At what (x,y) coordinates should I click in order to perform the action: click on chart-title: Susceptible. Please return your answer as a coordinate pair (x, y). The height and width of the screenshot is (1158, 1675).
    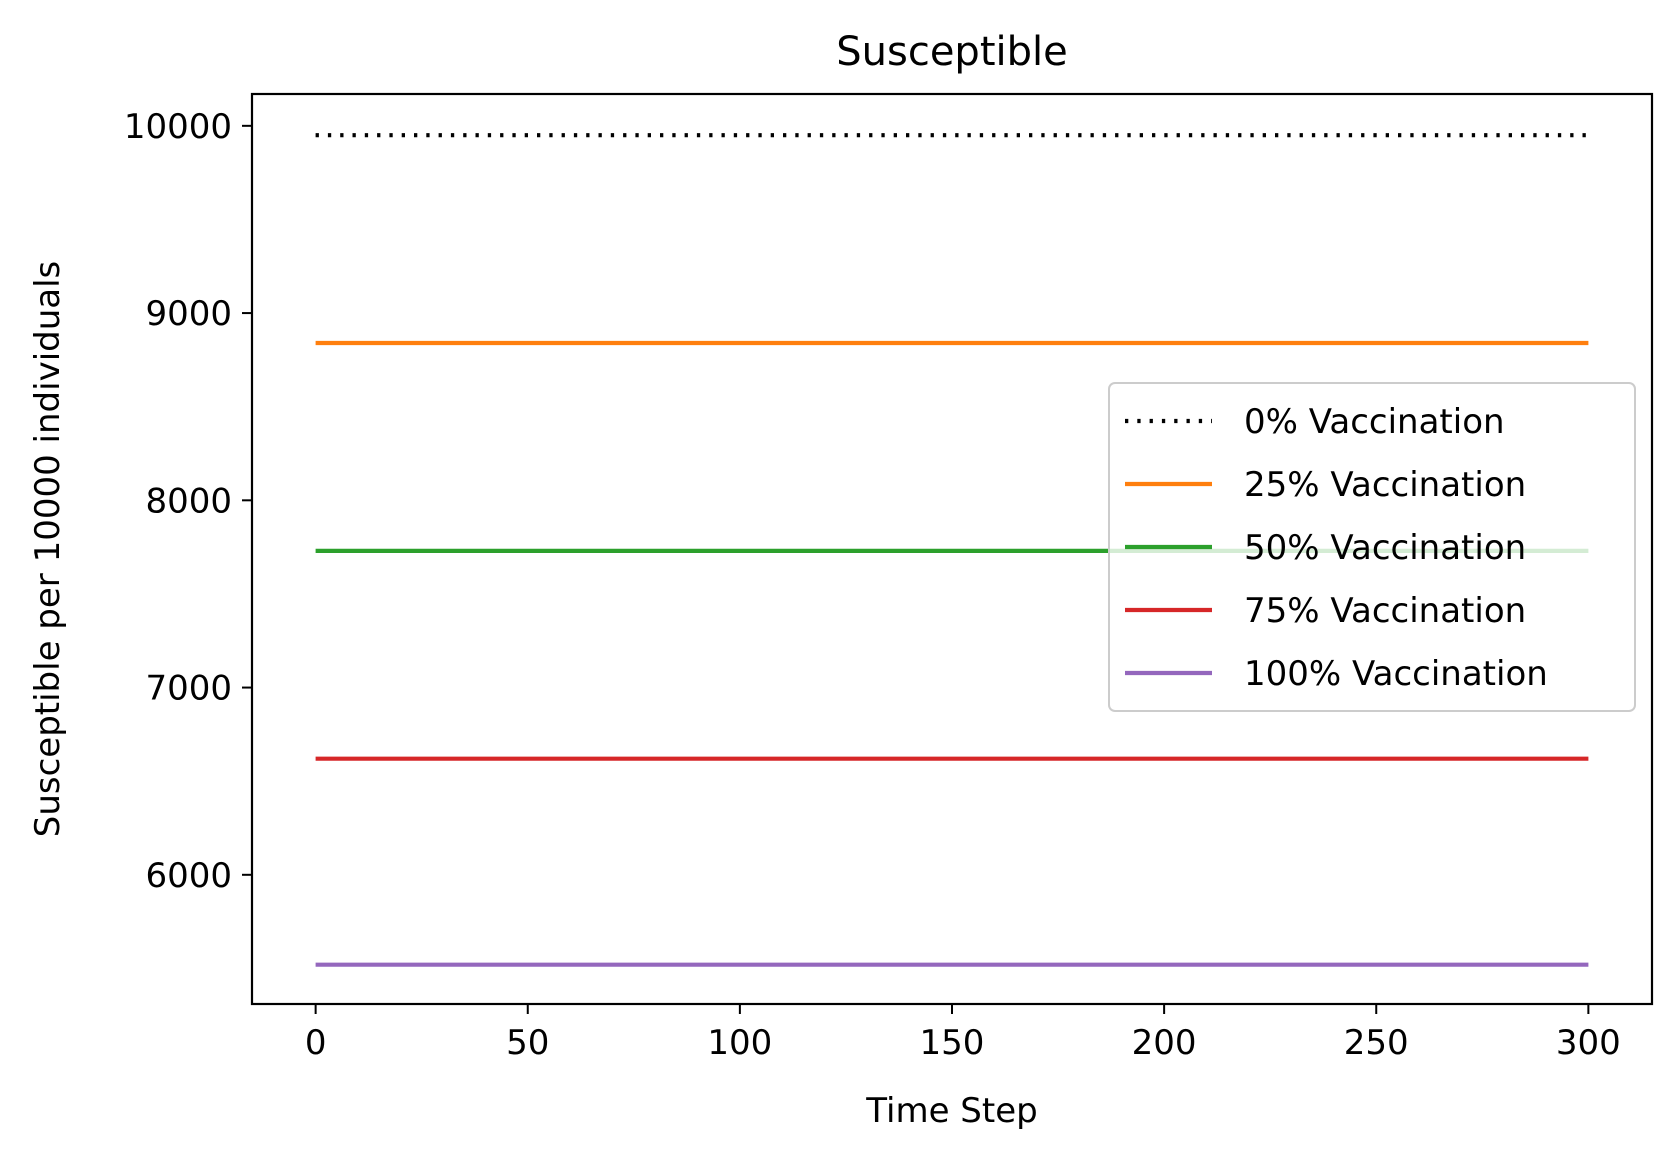
    Looking at the image, I should click on (951, 52).